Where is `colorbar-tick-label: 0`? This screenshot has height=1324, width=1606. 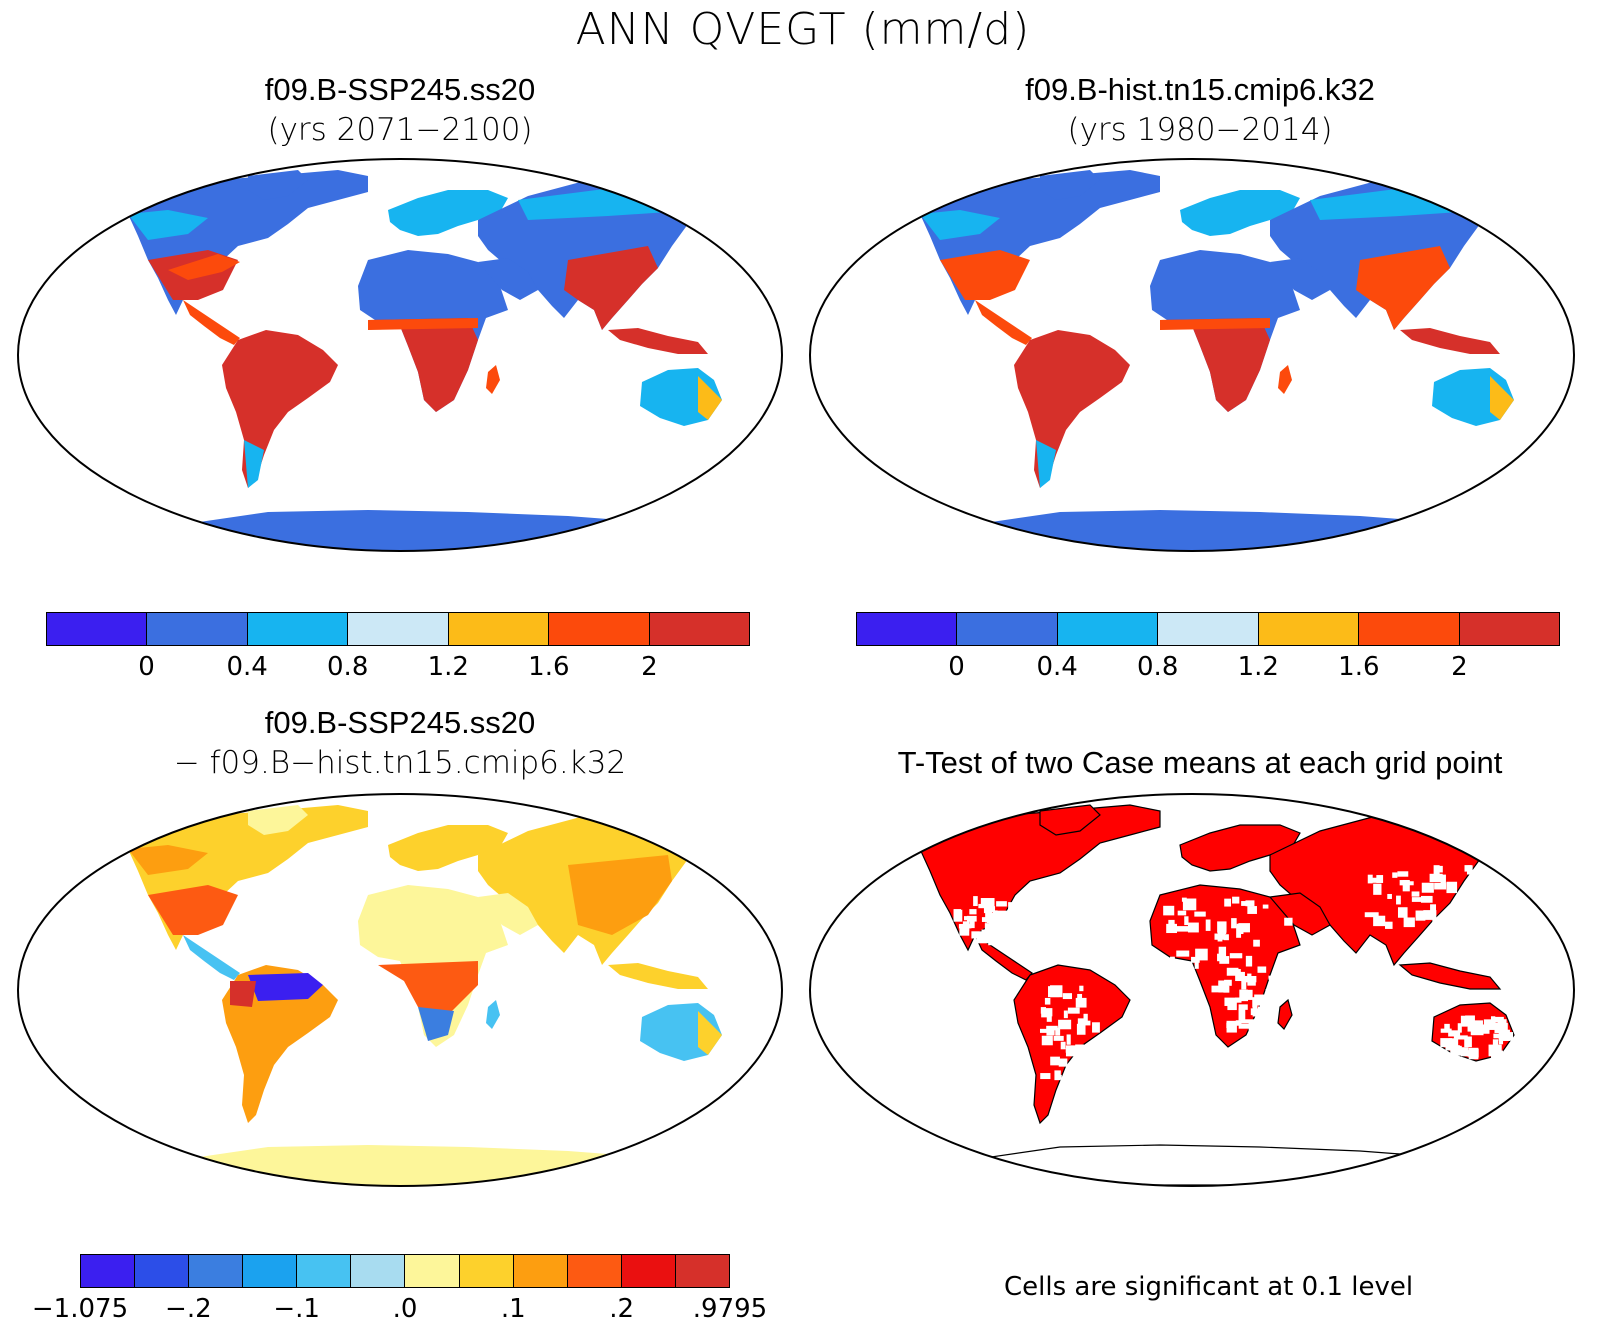
colorbar-tick-label: 0 is located at coordinates (146, 667).